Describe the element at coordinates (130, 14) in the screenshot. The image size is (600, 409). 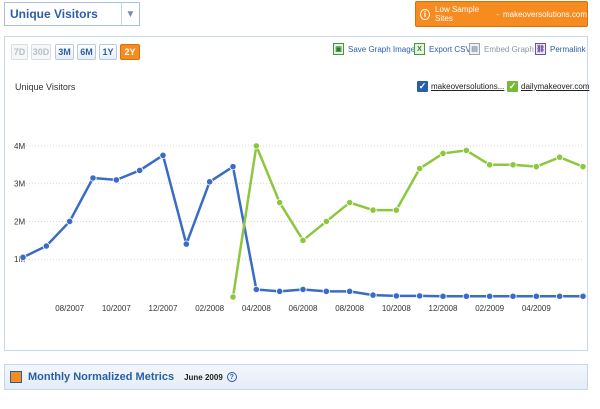
I see `chevron-down-icon: ▼` at that location.